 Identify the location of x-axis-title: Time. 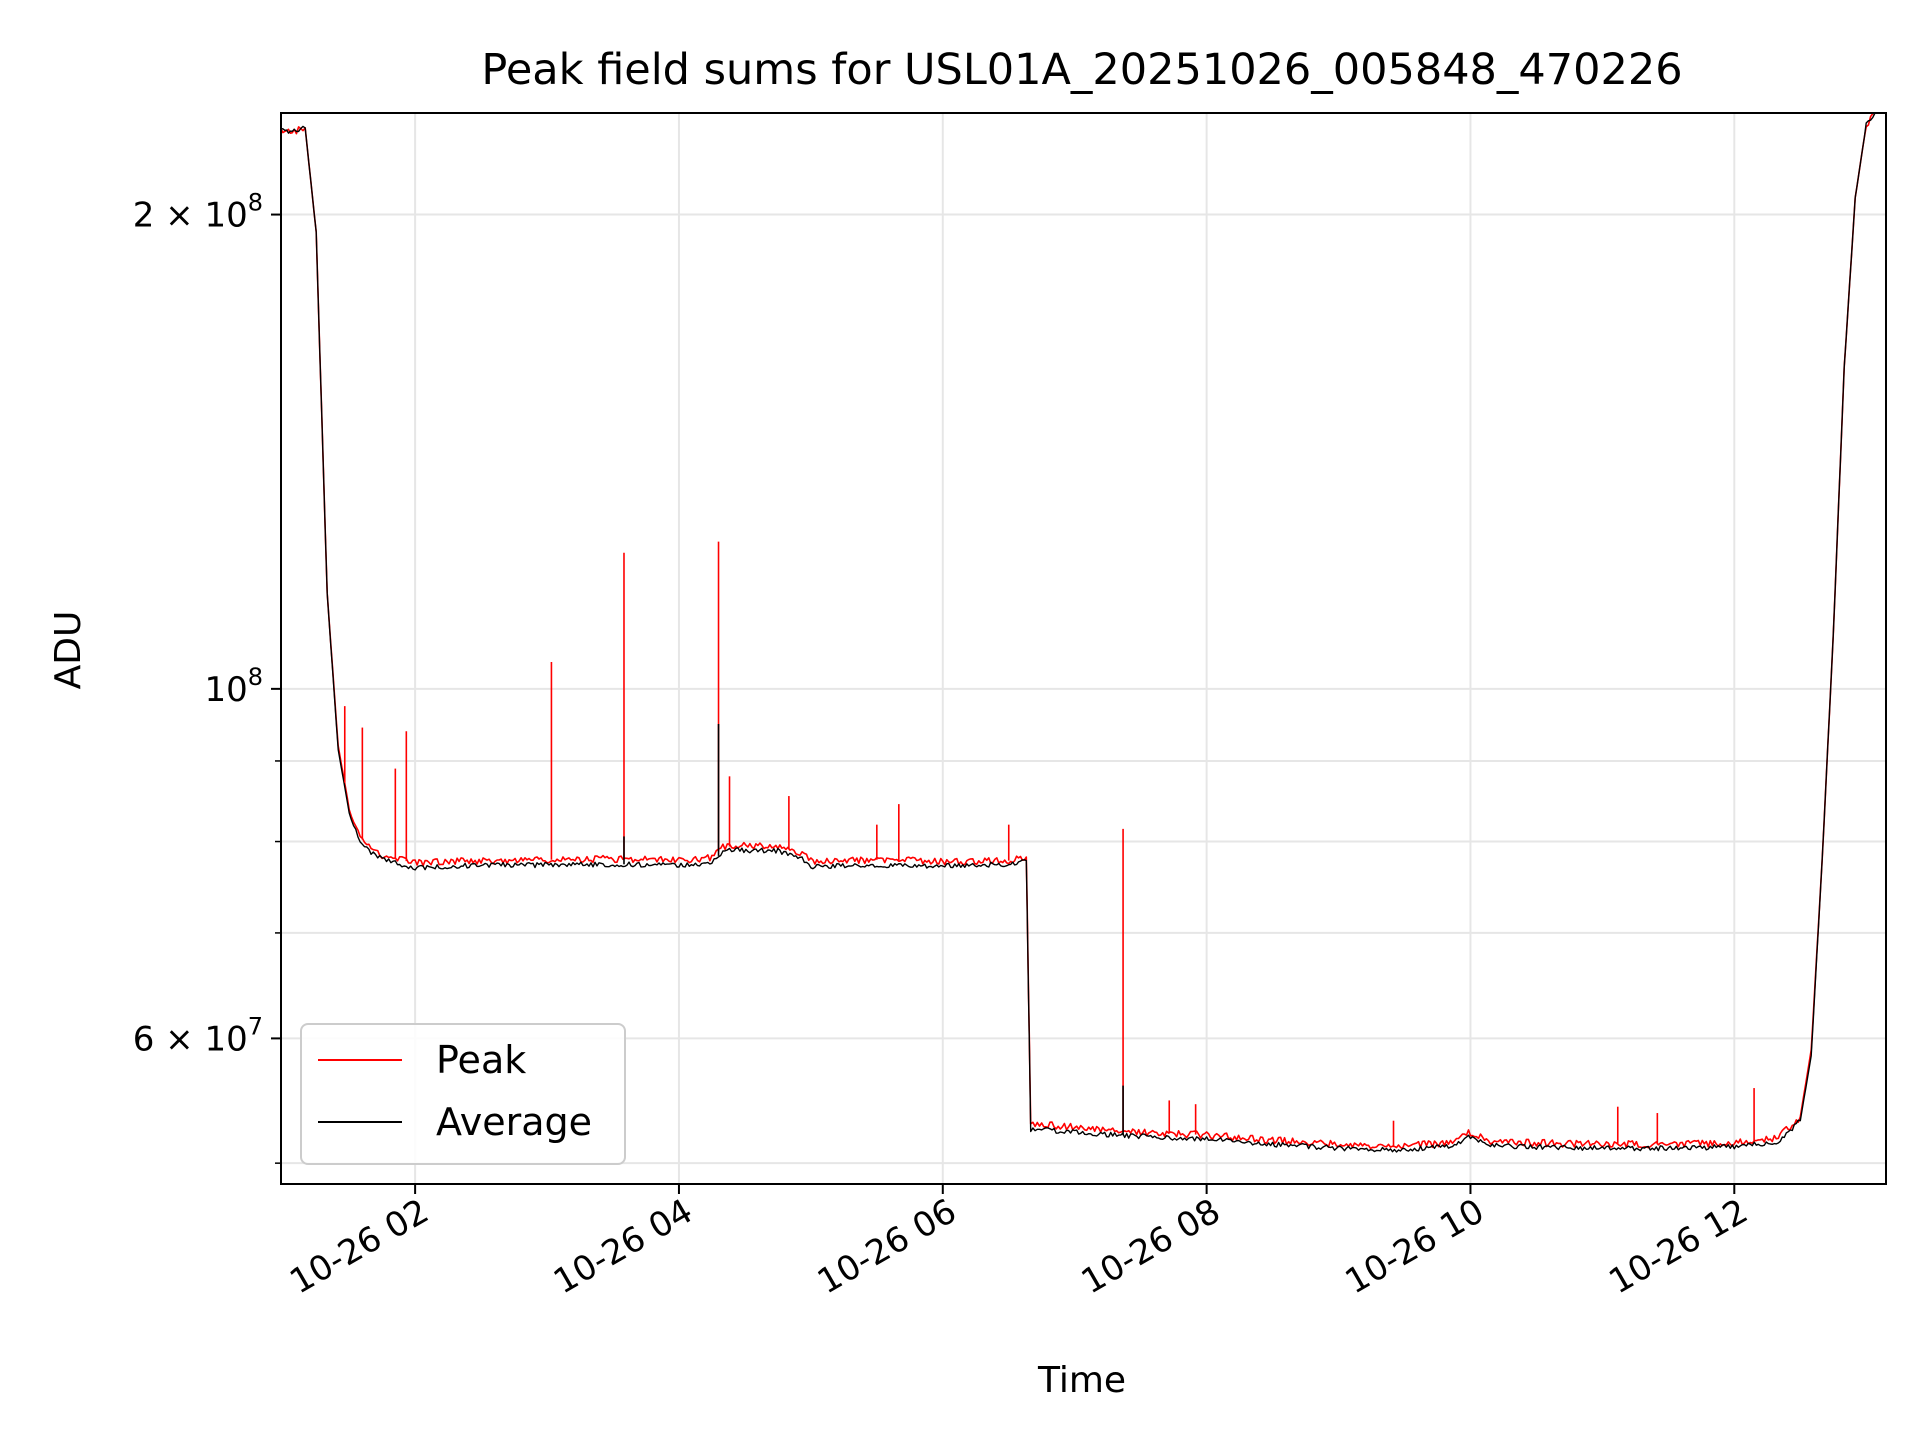
(1081, 1380).